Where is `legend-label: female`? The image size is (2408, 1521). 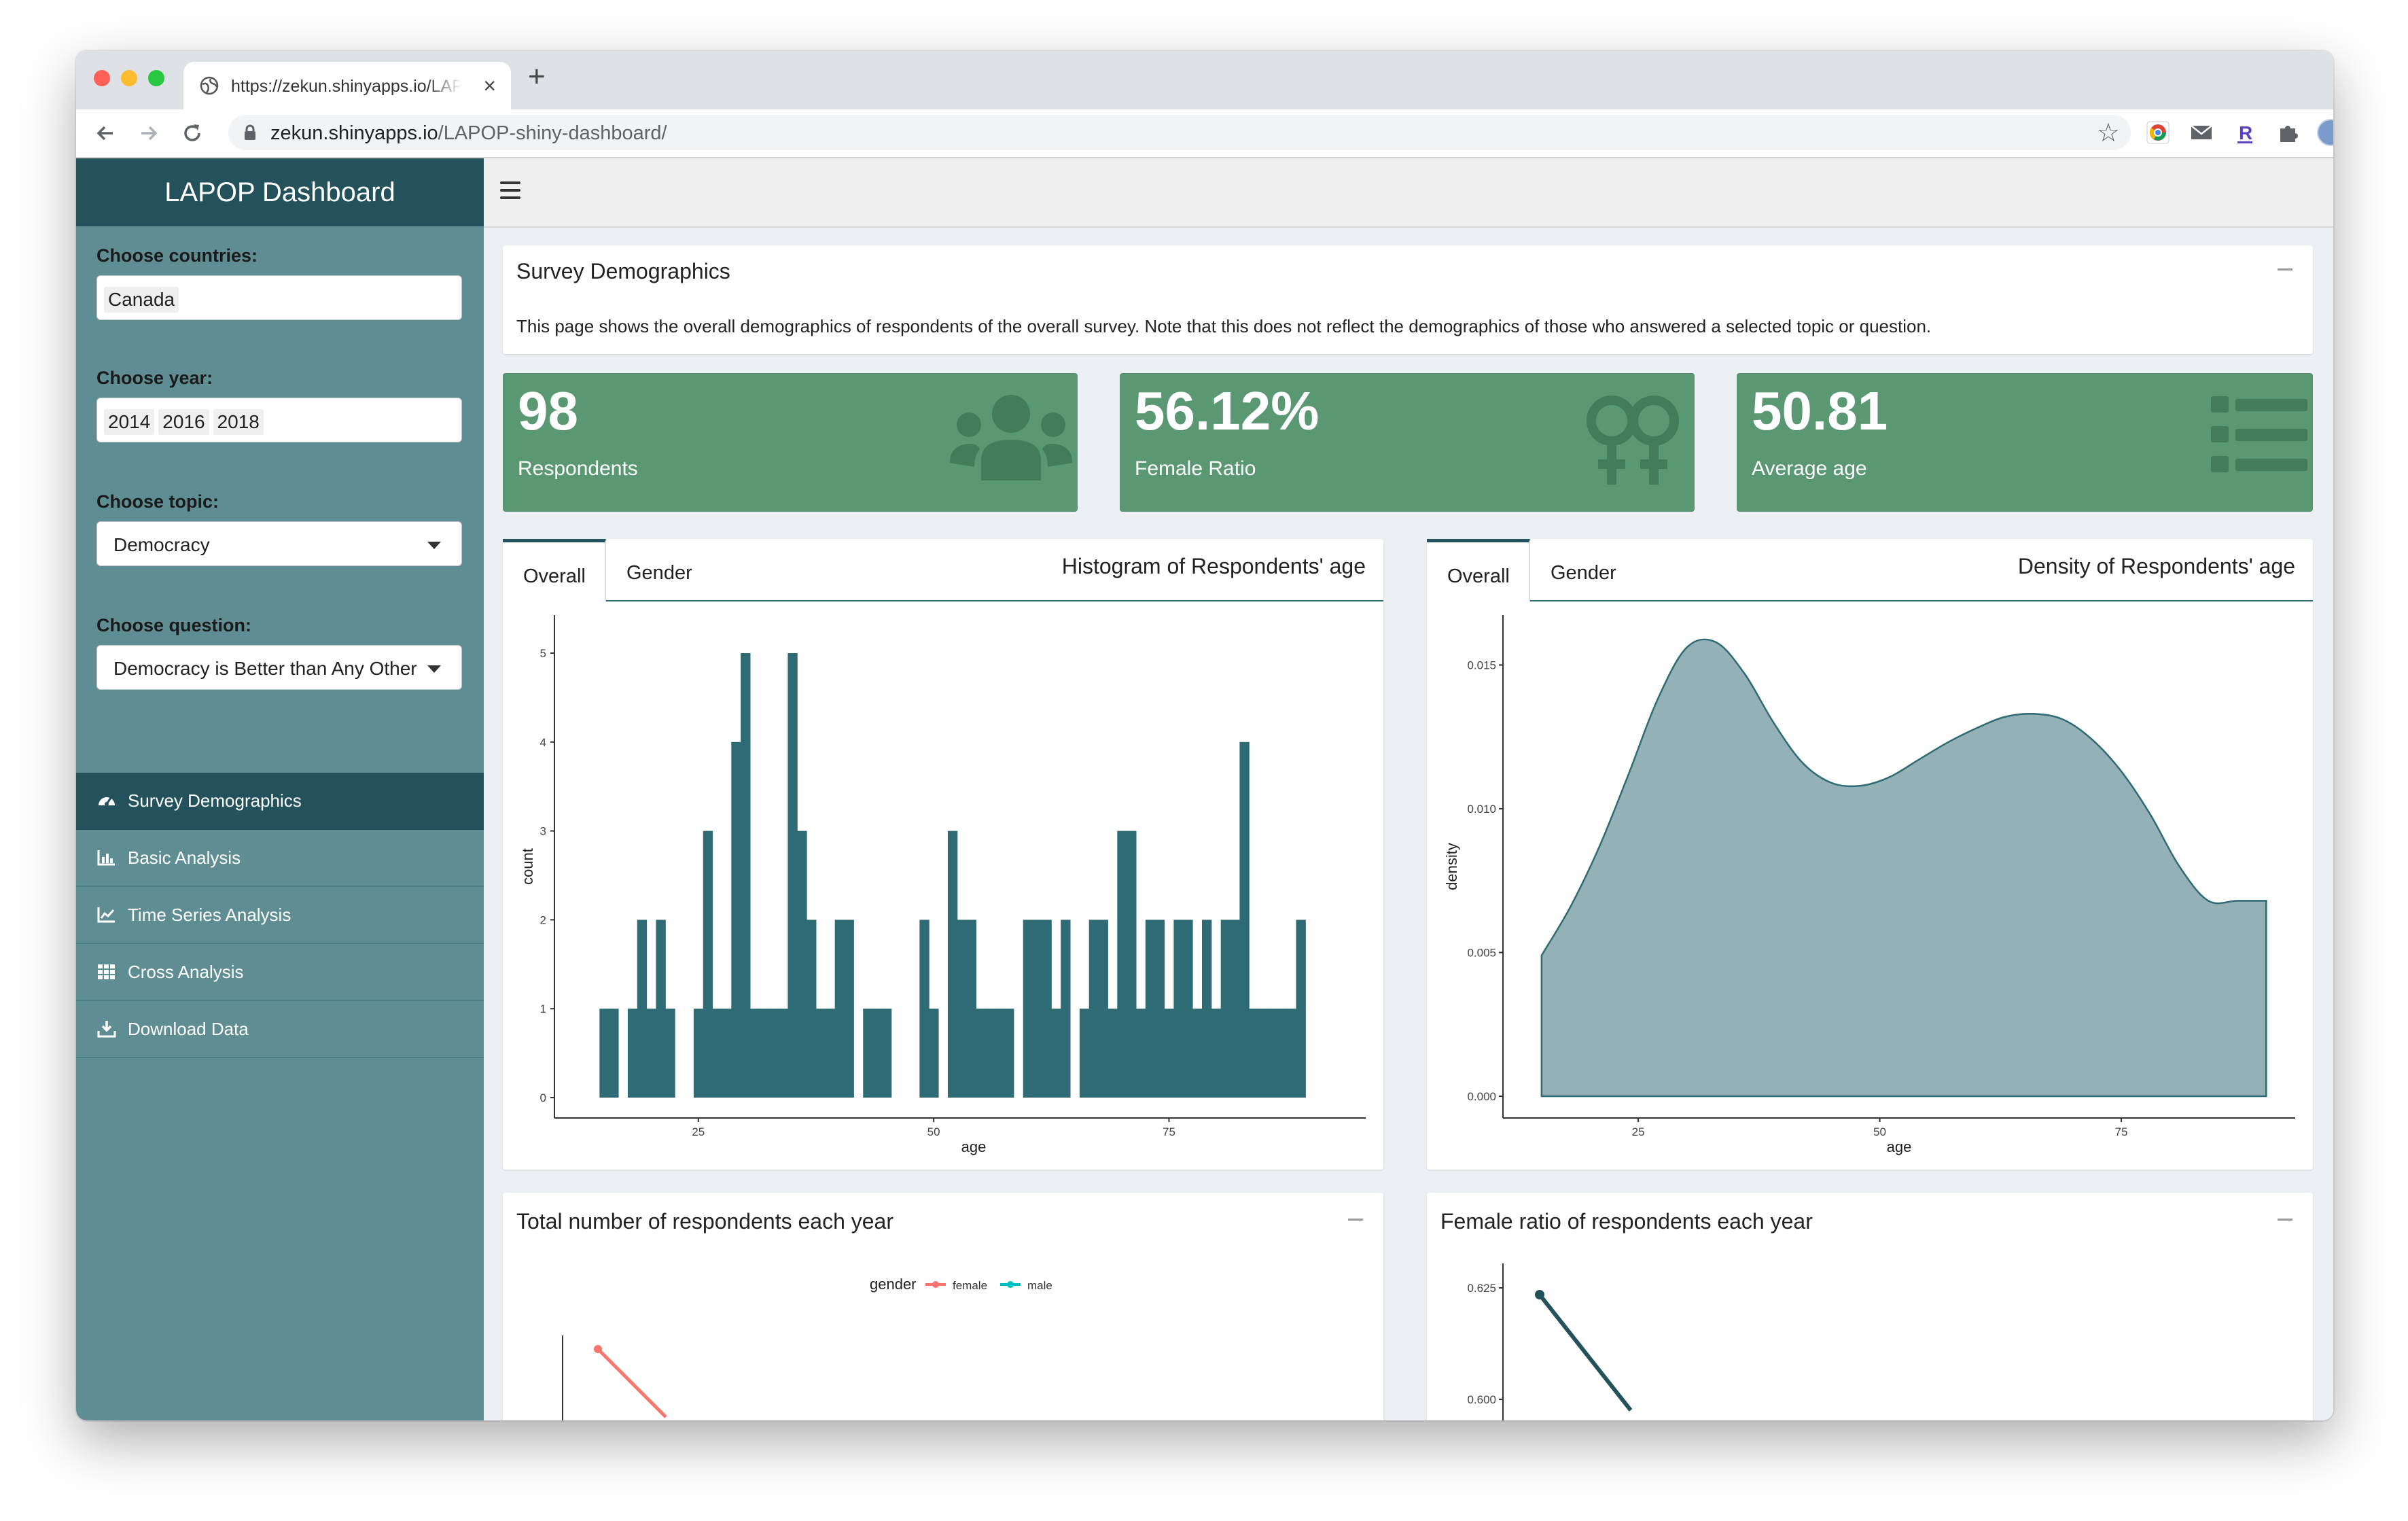
legend-label: female is located at coordinates (970, 1285).